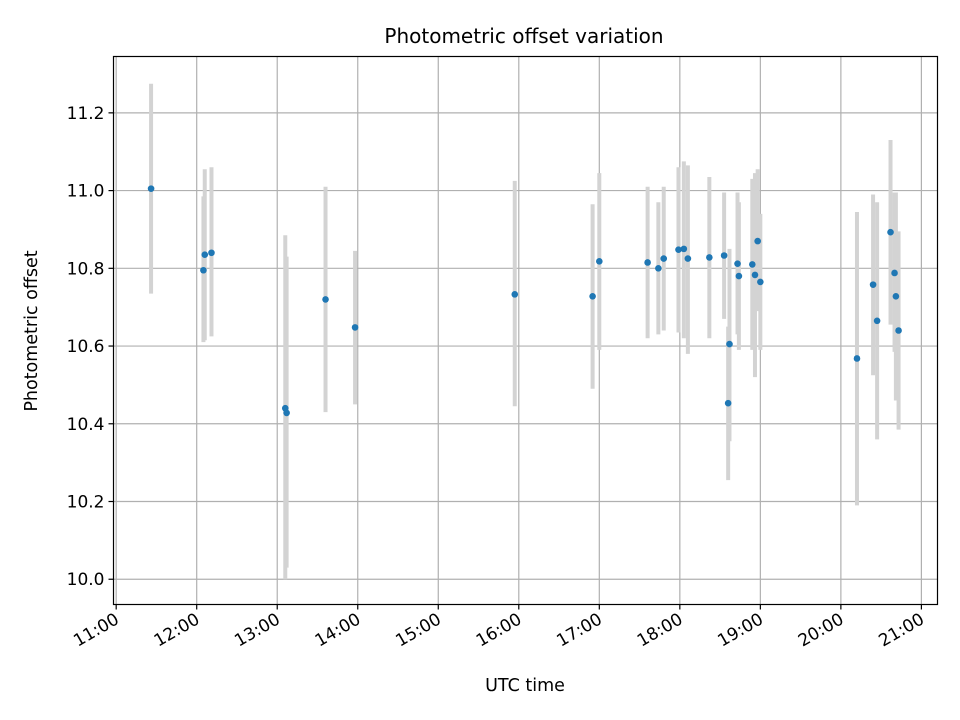 The width and height of the screenshot is (960, 720). Describe the element at coordinates (418, 631) in the screenshot. I see `x-tick-label: 15:00` at that location.